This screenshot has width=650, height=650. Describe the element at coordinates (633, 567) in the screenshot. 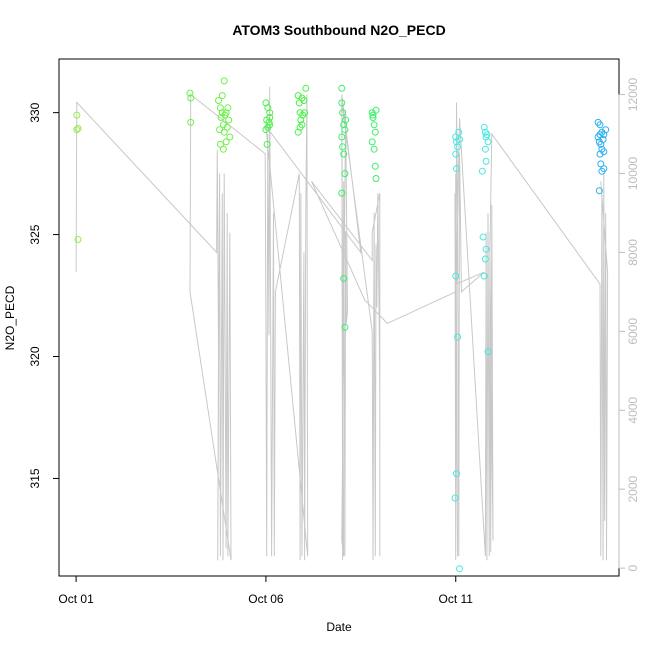

I see `y2-tick-label: 0` at that location.